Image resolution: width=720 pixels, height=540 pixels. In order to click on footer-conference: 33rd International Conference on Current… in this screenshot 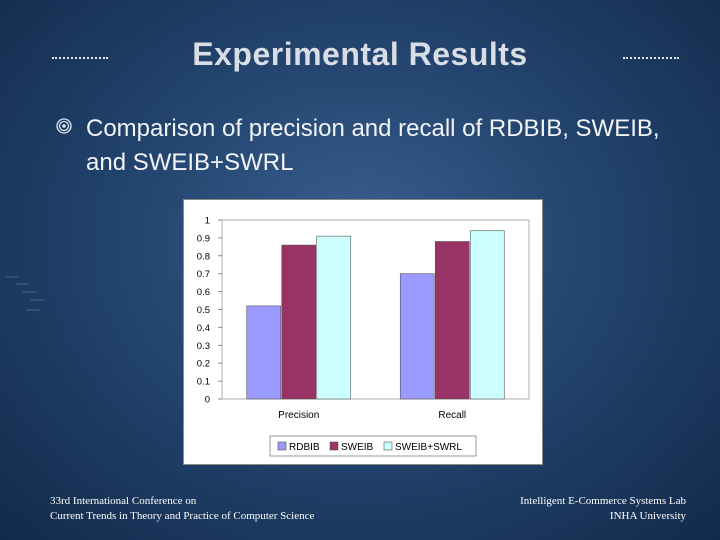, I will do `click(182, 509)`.